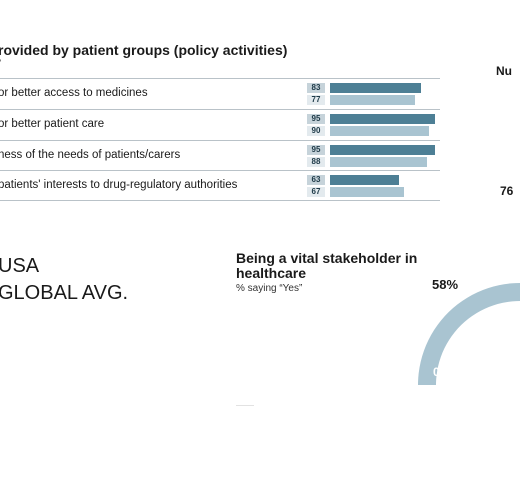  I want to click on gauge-value-label: 58%, so click(445, 284).